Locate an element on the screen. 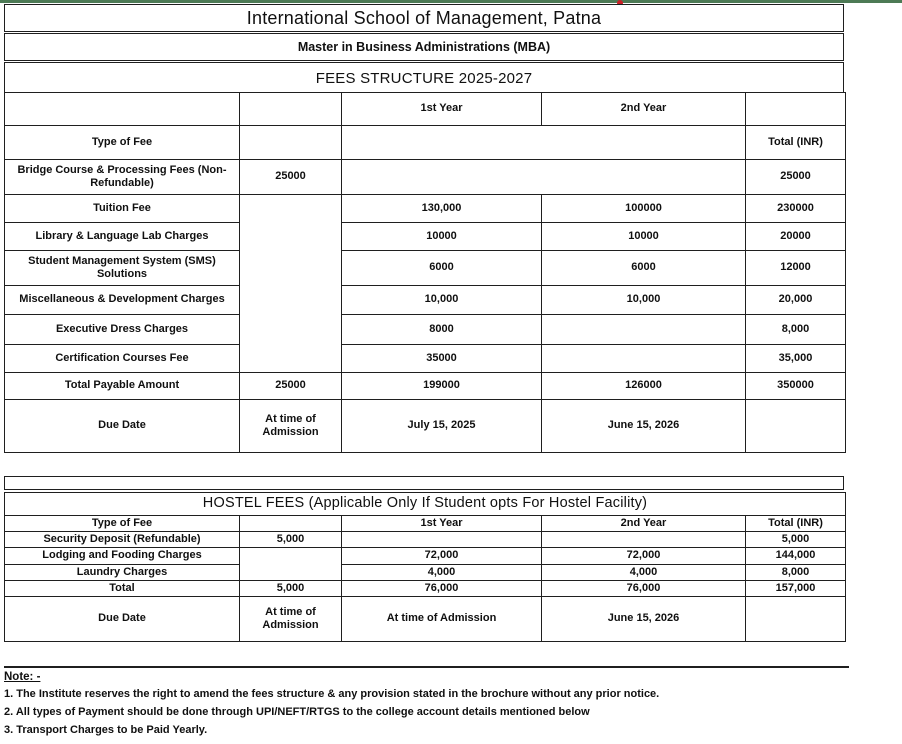 This screenshot has height=744, width=902. bridge-course-admission: 25000 is located at coordinates (290, 177).